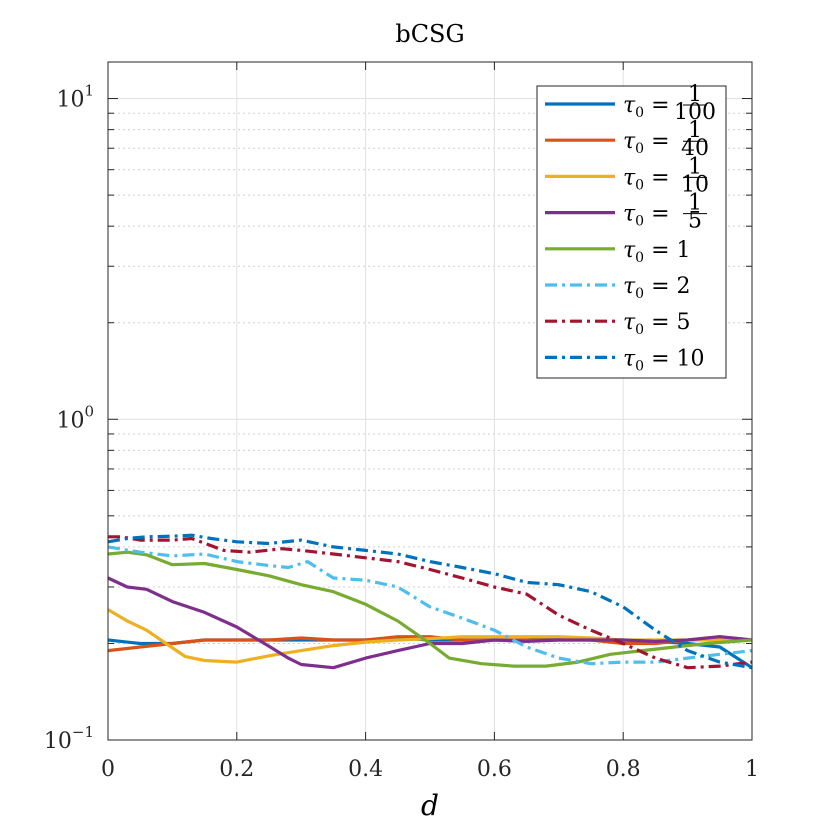  Describe the element at coordinates (429, 34) in the screenshot. I see `chart-title: bCSG` at that location.